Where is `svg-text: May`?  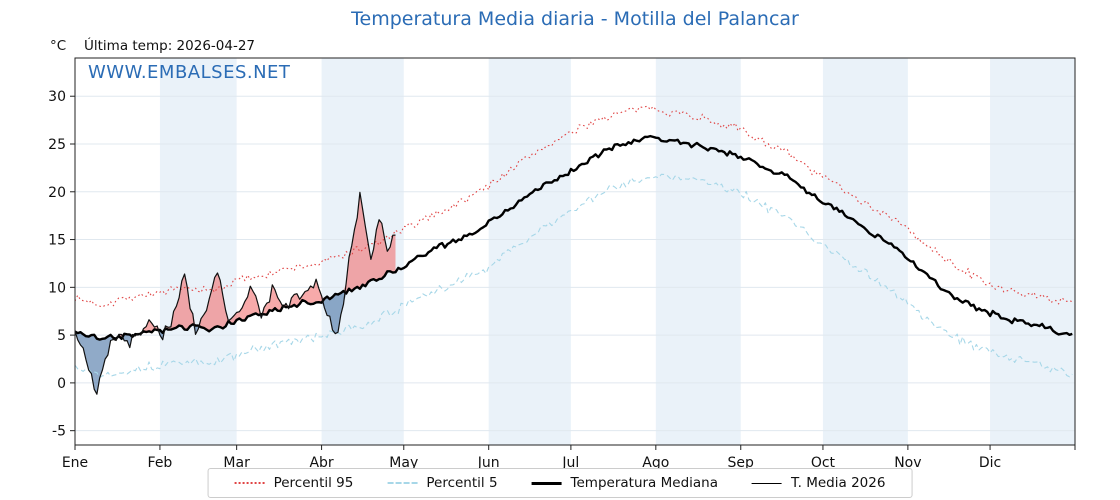 svg-text: May is located at coordinates (403, 463).